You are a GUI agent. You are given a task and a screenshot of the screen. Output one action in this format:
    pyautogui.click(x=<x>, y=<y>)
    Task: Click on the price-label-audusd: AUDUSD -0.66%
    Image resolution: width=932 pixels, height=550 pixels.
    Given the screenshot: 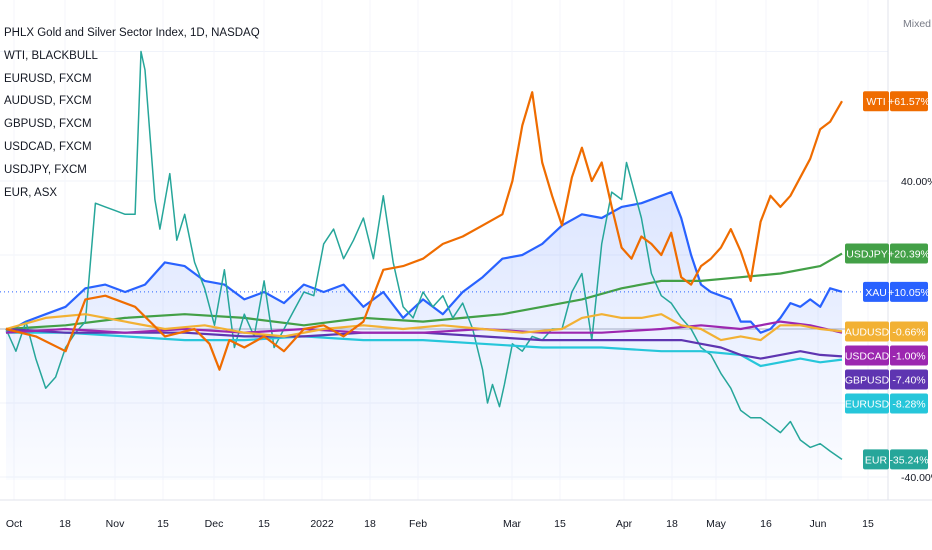 What is the action you would take?
    pyautogui.click(x=886, y=331)
    